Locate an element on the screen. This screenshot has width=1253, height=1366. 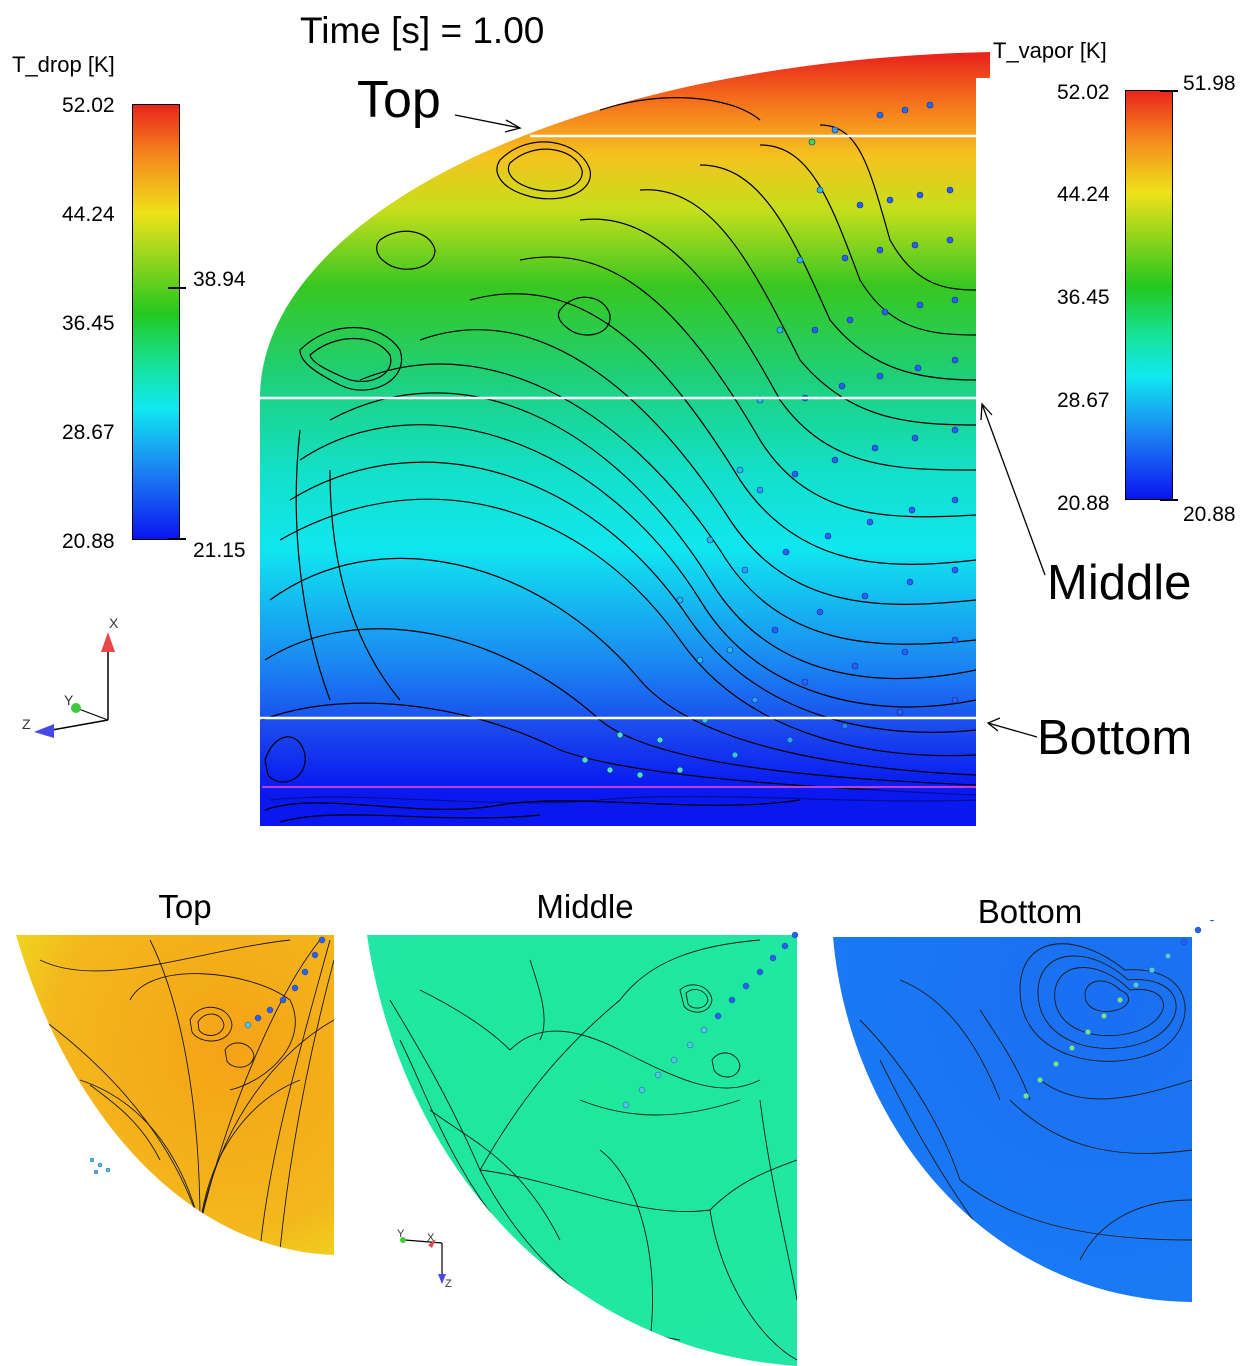
t-vapor-tick-5: 20.88 is located at coordinates (1083, 503).